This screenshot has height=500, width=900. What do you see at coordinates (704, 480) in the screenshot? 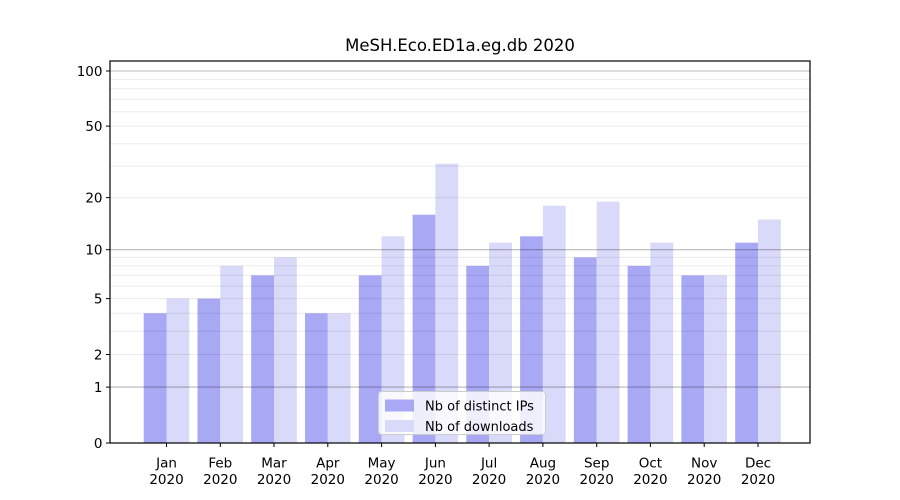
I see `x-tick-label-year-nov: 2020` at bounding box center [704, 480].